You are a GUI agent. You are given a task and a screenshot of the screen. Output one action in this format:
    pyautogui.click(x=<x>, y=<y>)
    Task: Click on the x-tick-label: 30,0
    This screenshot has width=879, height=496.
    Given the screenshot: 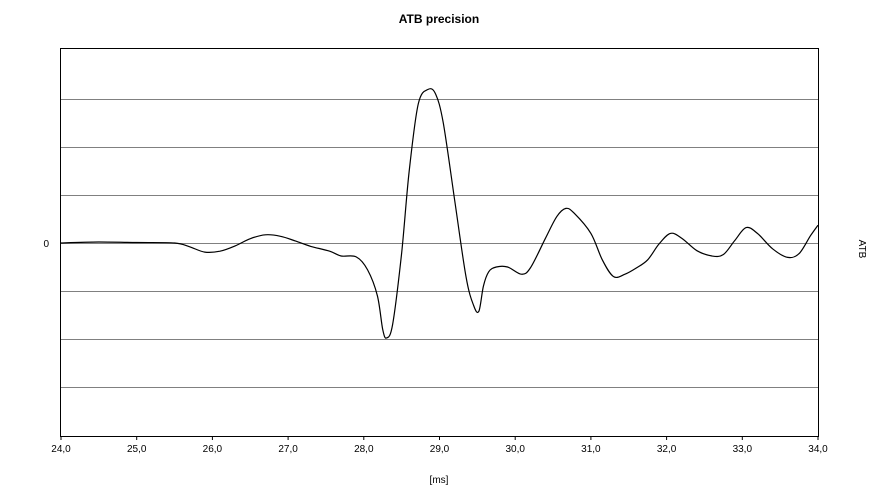 What is the action you would take?
    pyautogui.click(x=515, y=449)
    